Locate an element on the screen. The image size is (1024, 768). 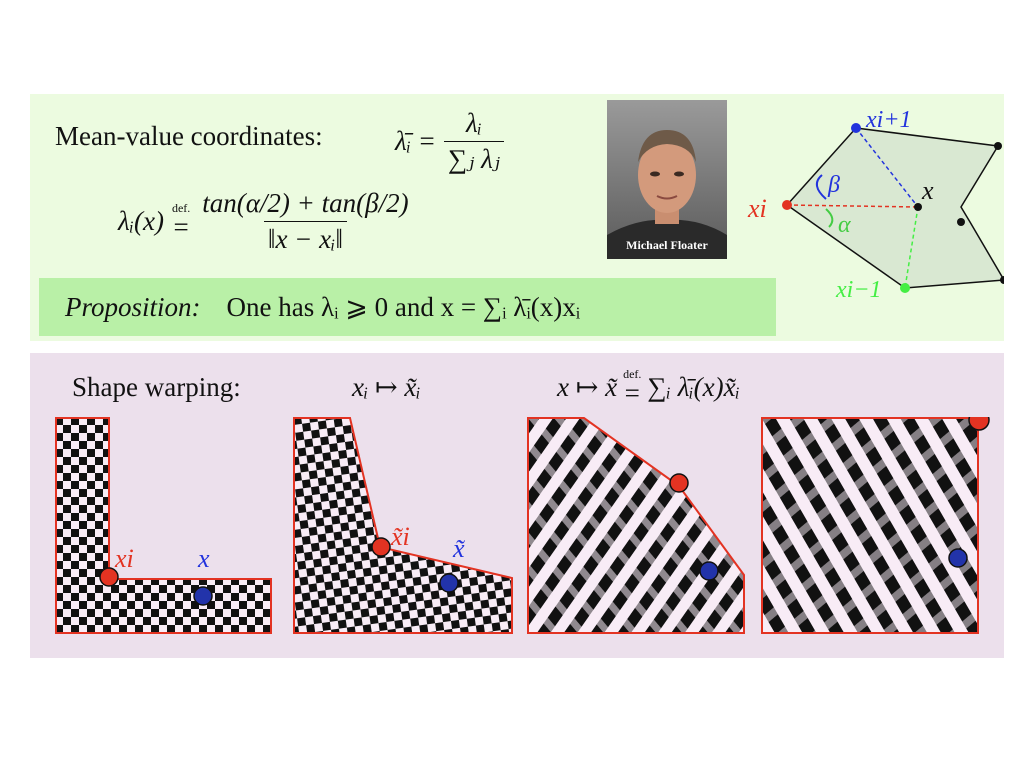
label-alpha: α is located at coordinates (844, 225).